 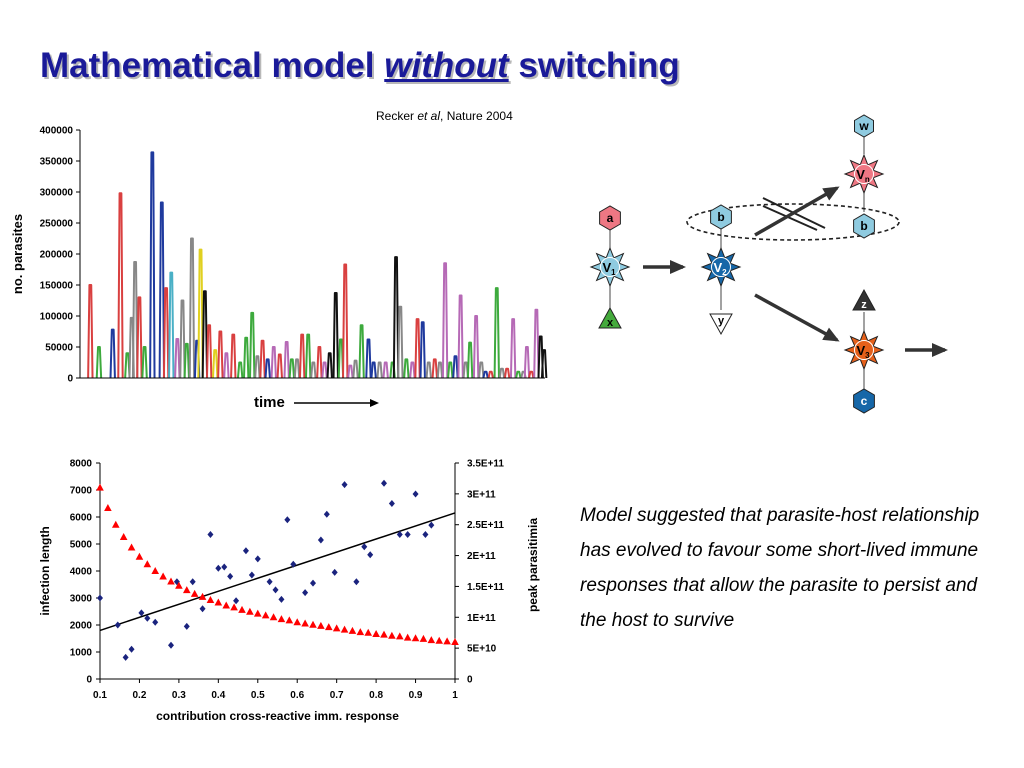 I want to click on right-y-axis-label: peak parasitimia, so click(x=533, y=565).